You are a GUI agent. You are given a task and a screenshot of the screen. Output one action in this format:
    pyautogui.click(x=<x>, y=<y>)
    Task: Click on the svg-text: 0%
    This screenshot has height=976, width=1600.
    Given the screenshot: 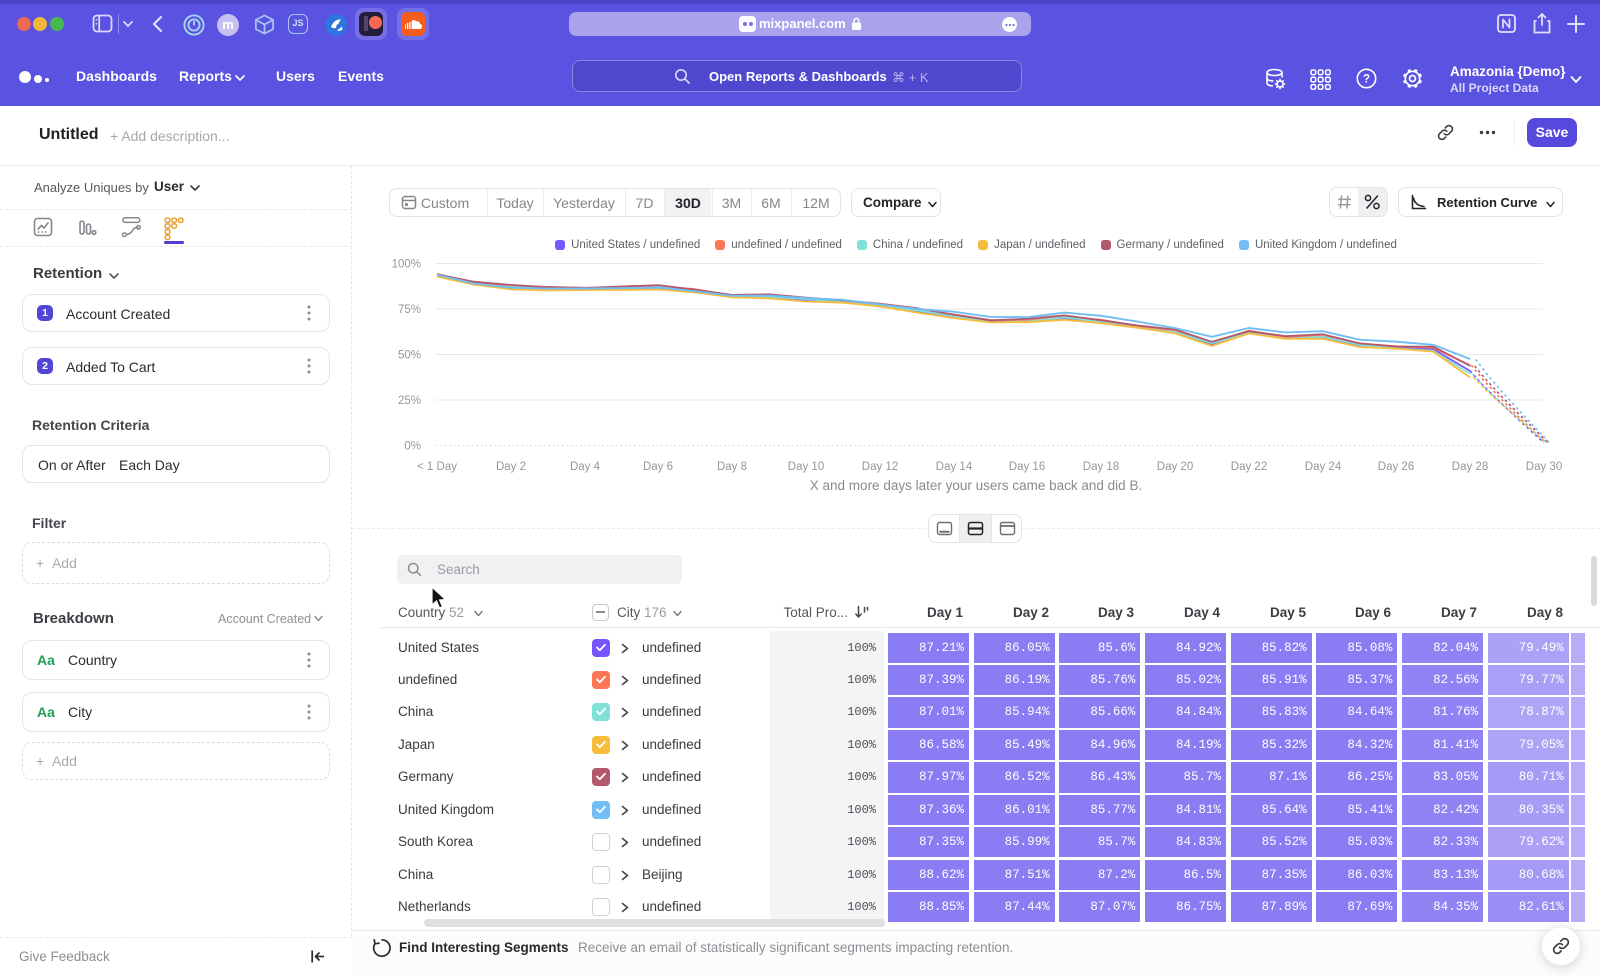 What is the action you would take?
    pyautogui.click(x=412, y=447)
    